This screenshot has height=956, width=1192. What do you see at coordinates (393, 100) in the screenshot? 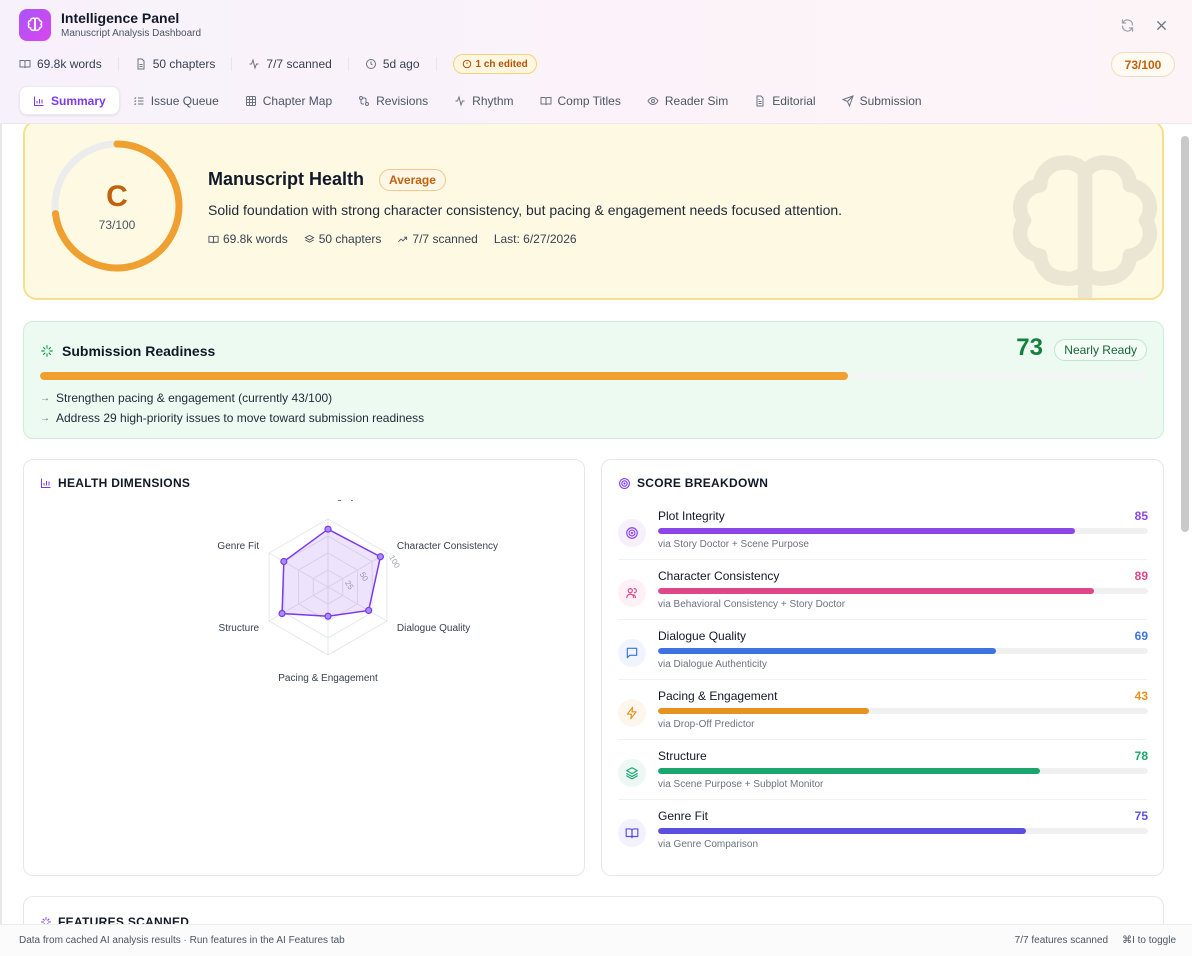
I see `tab-revisions: Revisions` at bounding box center [393, 100].